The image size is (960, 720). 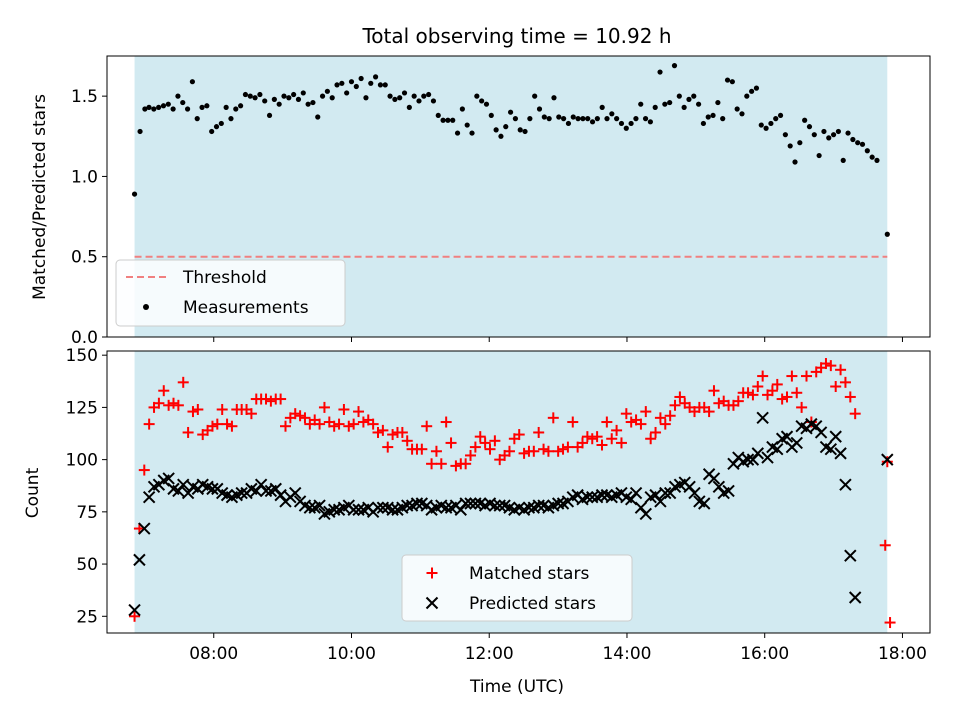 I want to click on top-y-ticks: 0.0 0.5 1.0 1.5, so click(x=89, y=217).